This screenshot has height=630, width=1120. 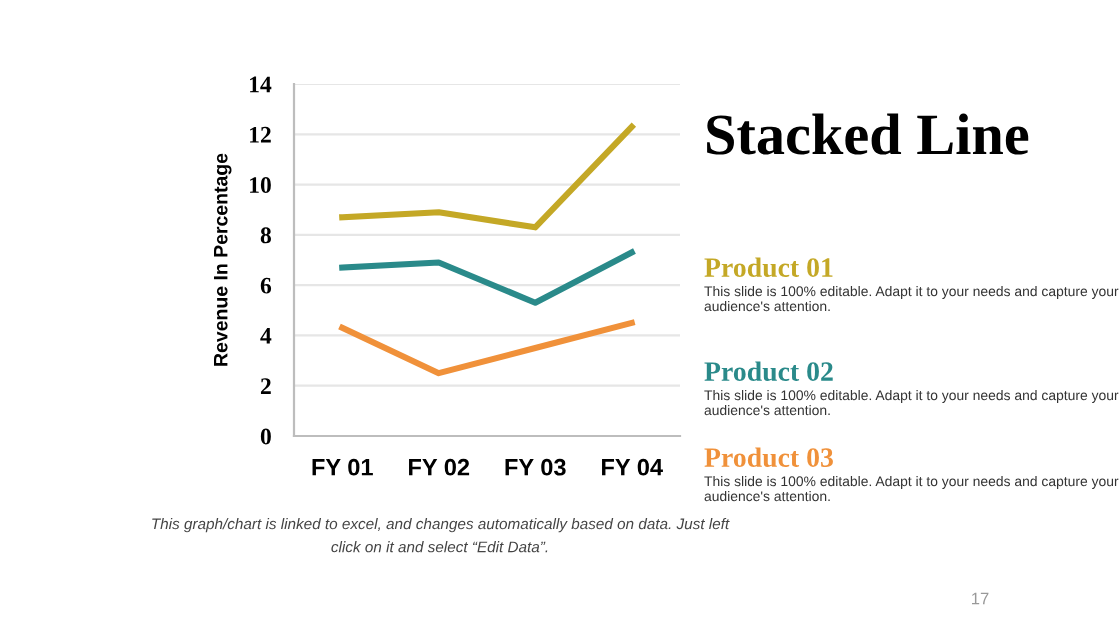 I want to click on text: Stacked Line, so click(x=868, y=134).